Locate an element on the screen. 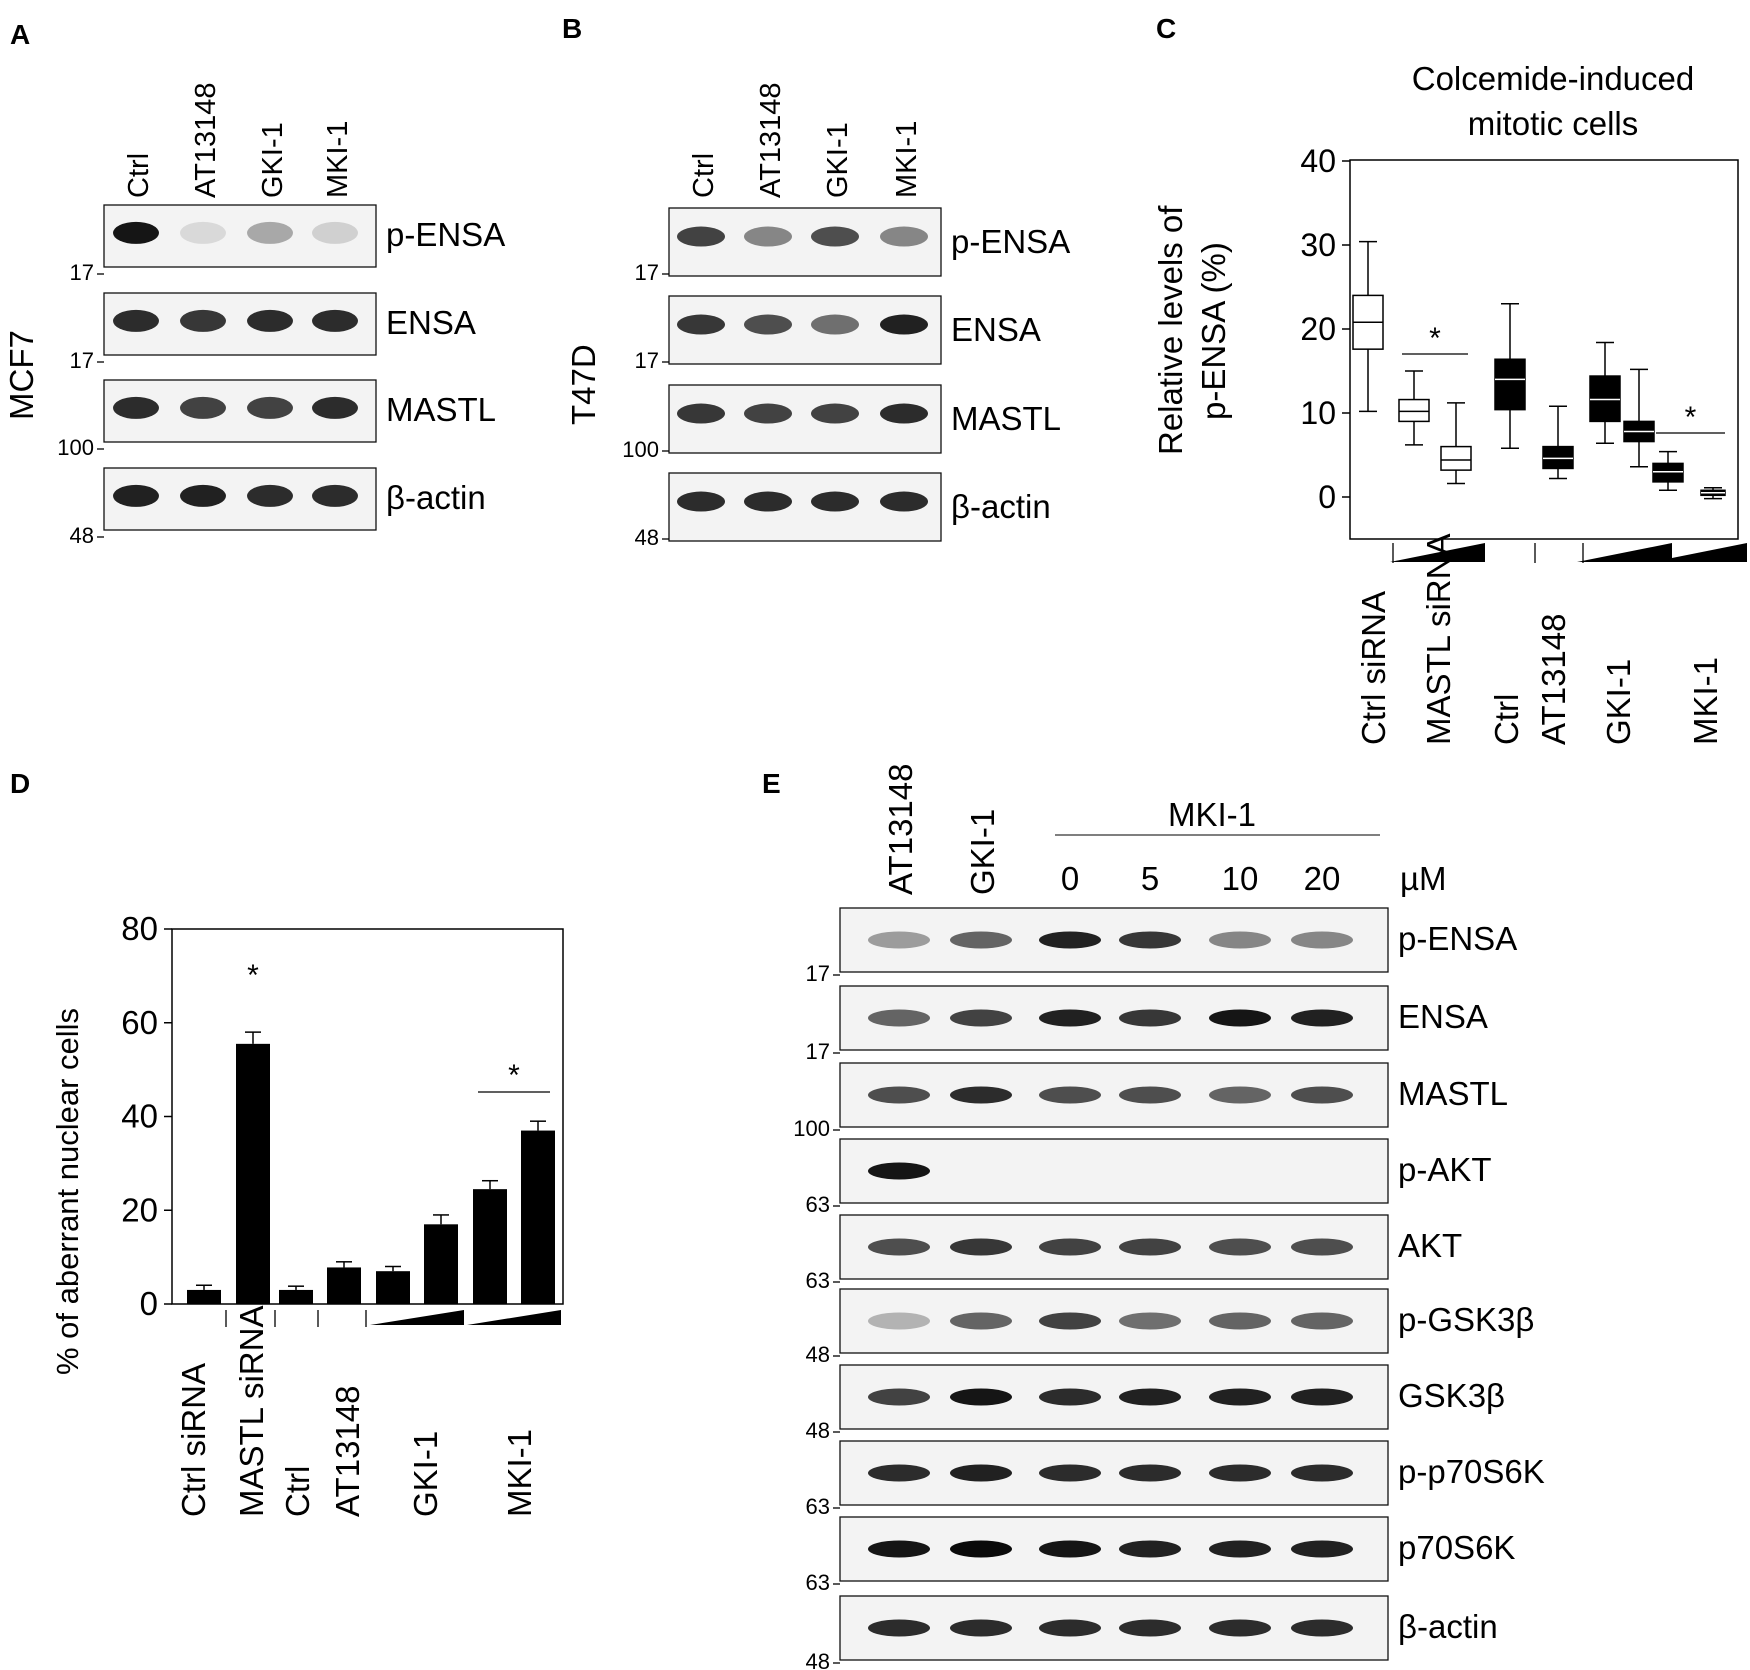 The image size is (1750, 1670). significance-star: * is located at coordinates (1435, 338).